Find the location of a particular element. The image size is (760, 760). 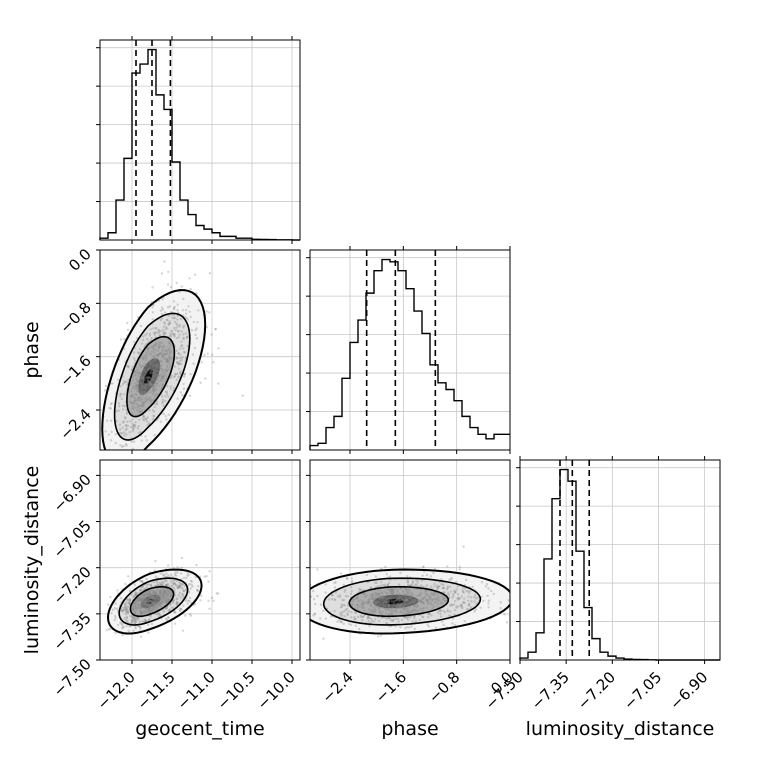

xlabel-phase: phase is located at coordinates (409, 729).